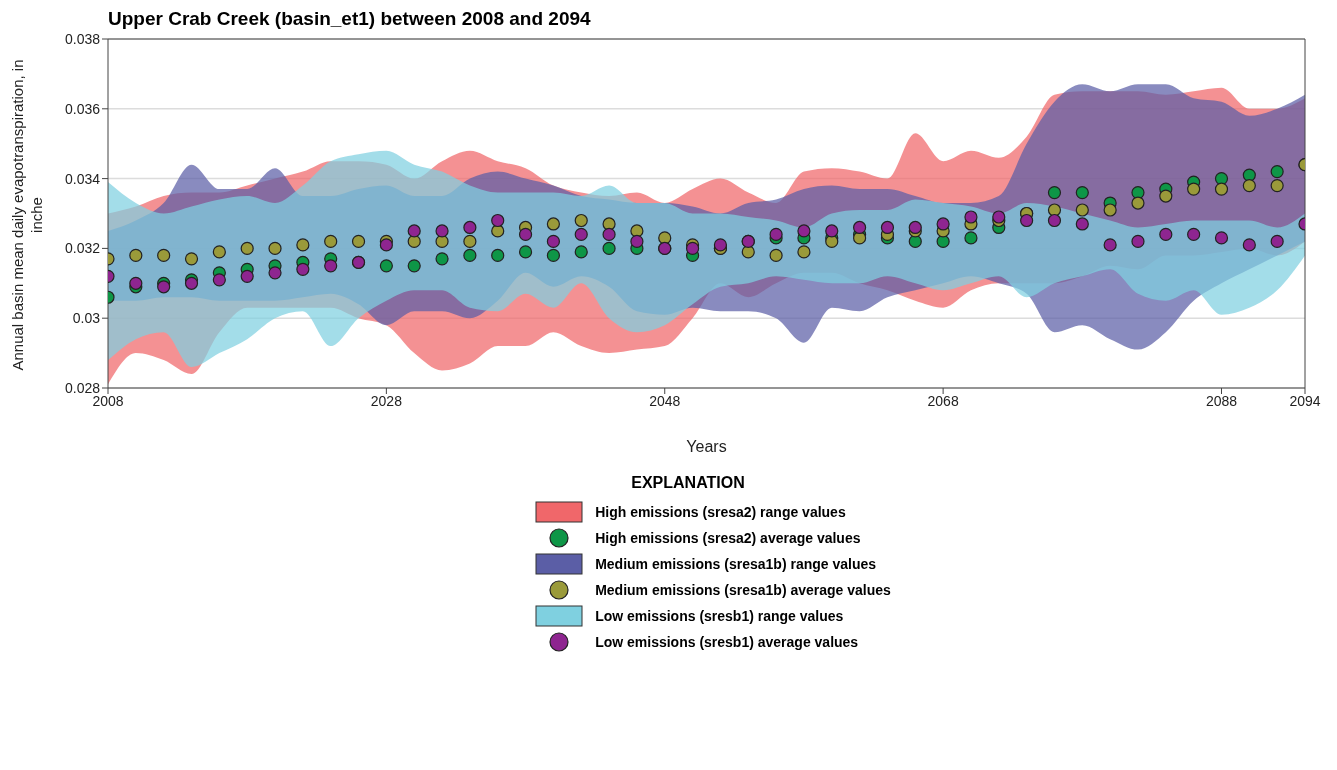  What do you see at coordinates (728, 538) in the screenshot?
I see `legend-label: High emissions (sresa2) average values` at bounding box center [728, 538].